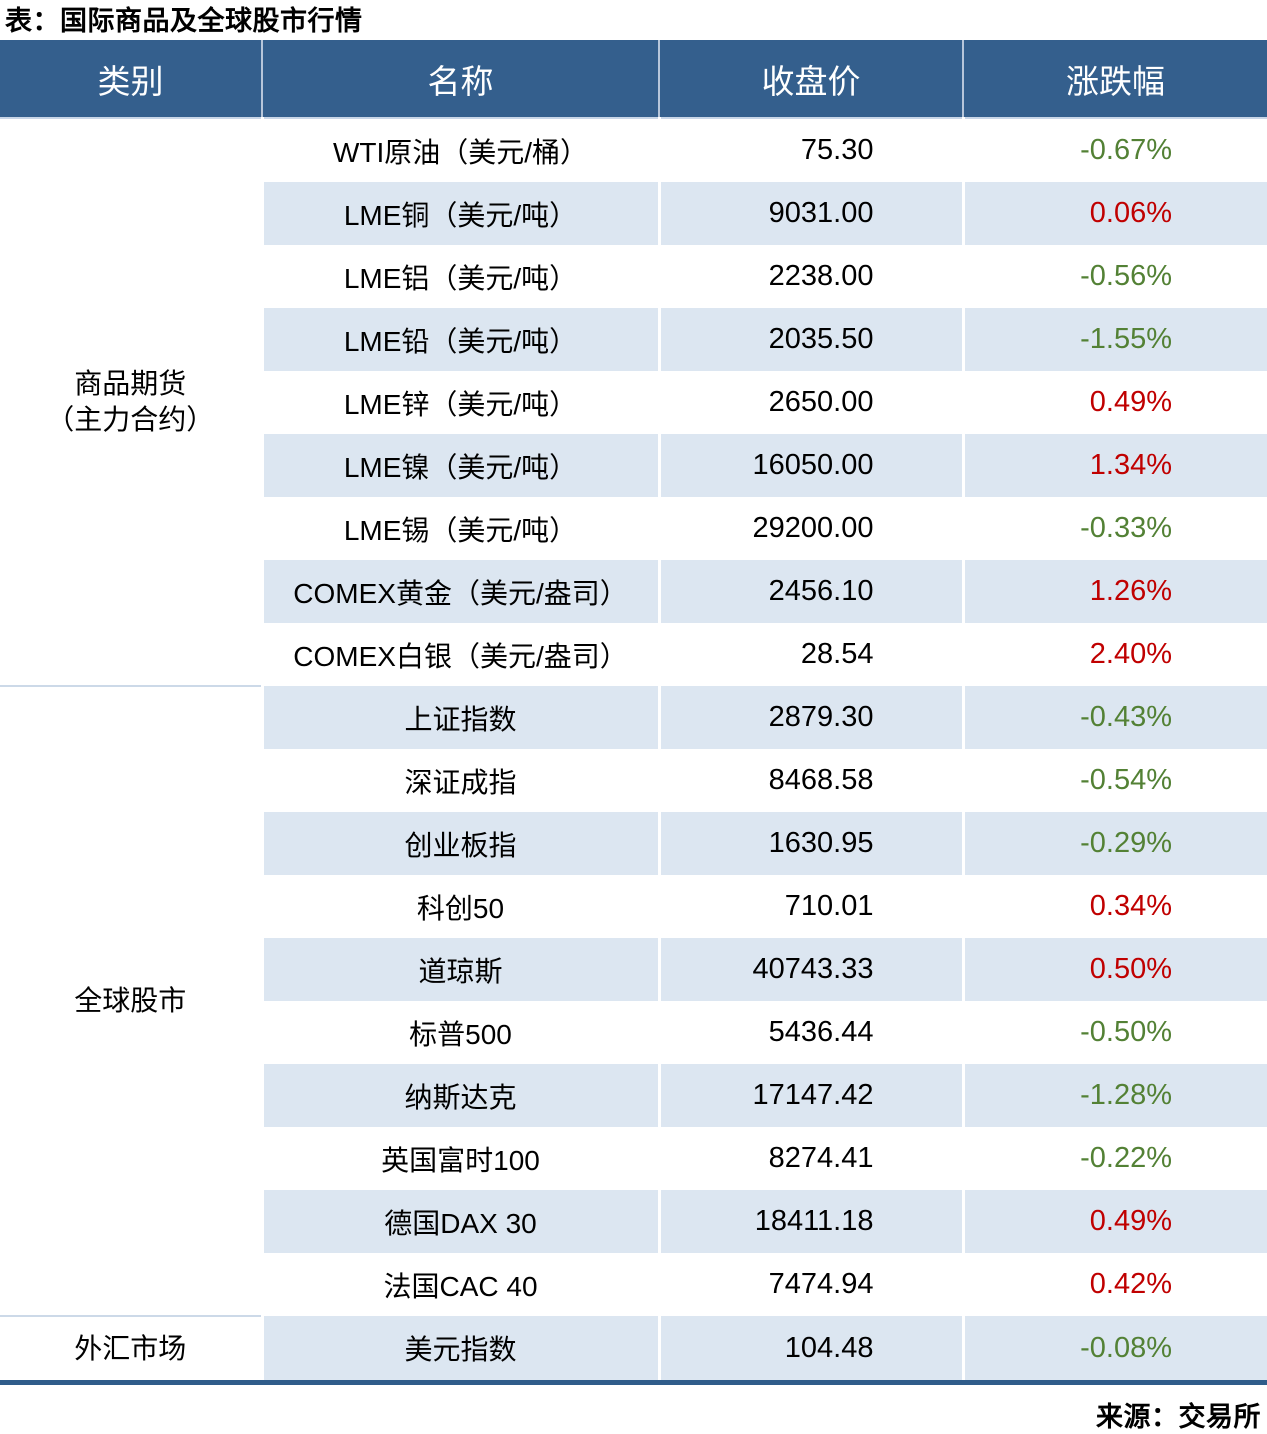 The width and height of the screenshot is (1267, 1434). Describe the element at coordinates (459, 591) in the screenshot. I see `name-cell: COMEX黄金（美元/盎司）` at that location.